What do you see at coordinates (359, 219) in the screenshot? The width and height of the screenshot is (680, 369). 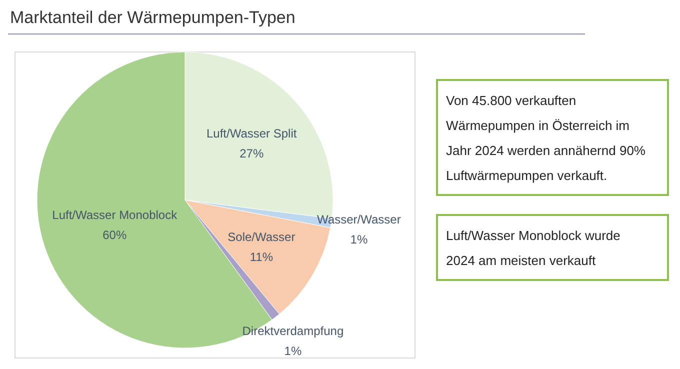 I see `slice-label: Wasser/Wasser` at bounding box center [359, 219].